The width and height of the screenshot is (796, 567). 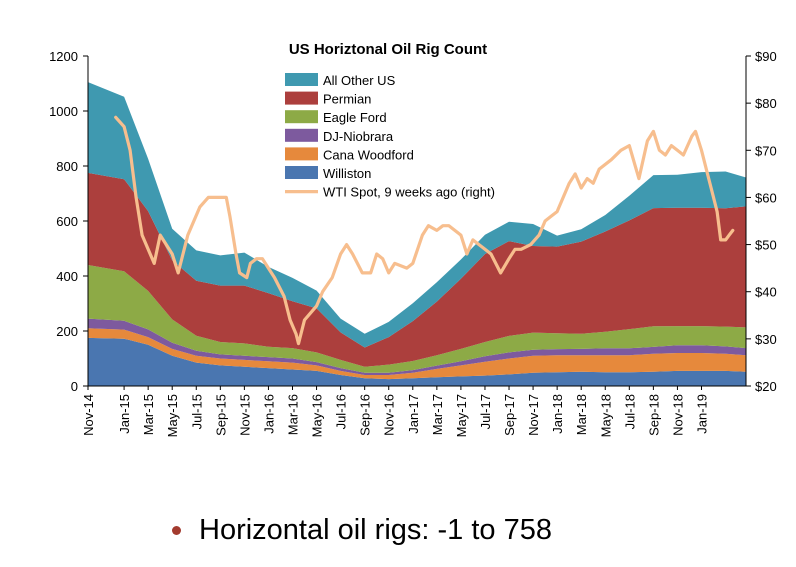 I want to click on x-tick-label: Jan-16, so click(x=268, y=414).